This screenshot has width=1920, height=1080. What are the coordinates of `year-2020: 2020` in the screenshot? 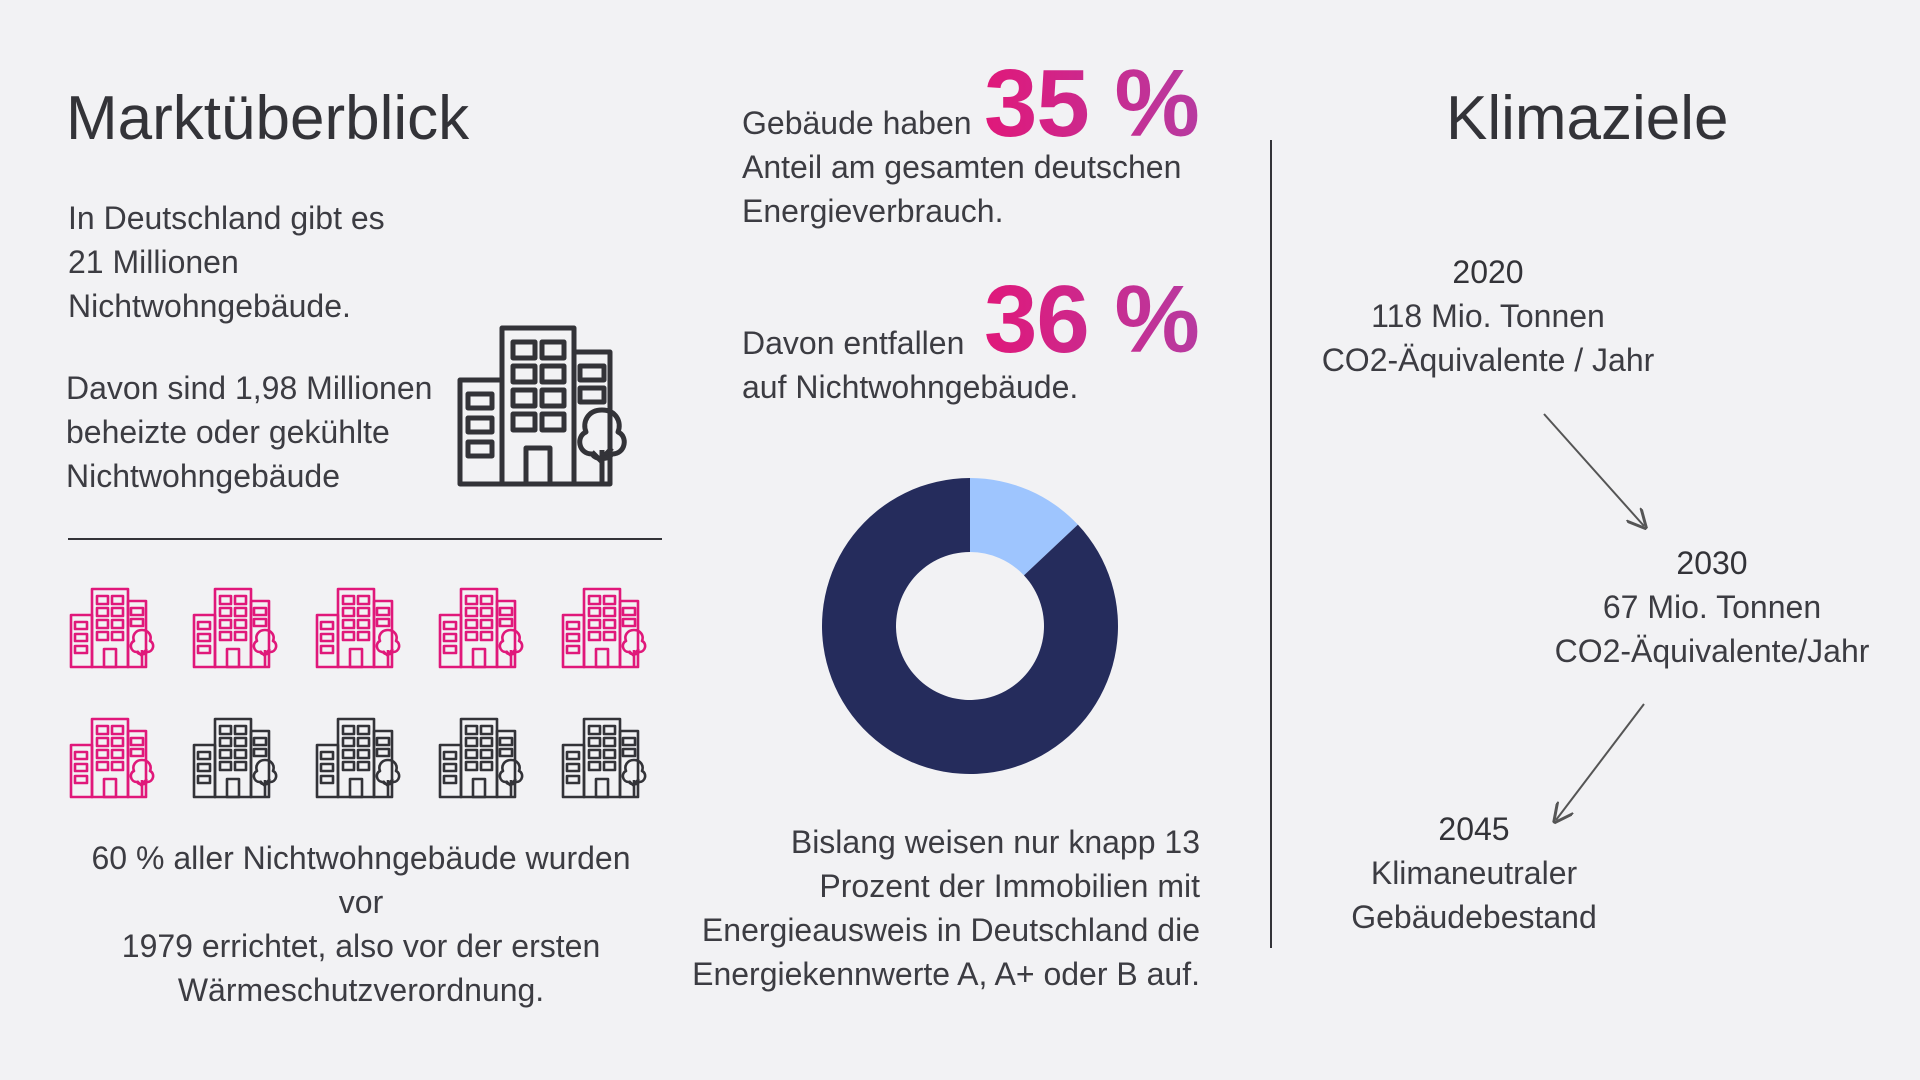 It's located at (1488, 272).